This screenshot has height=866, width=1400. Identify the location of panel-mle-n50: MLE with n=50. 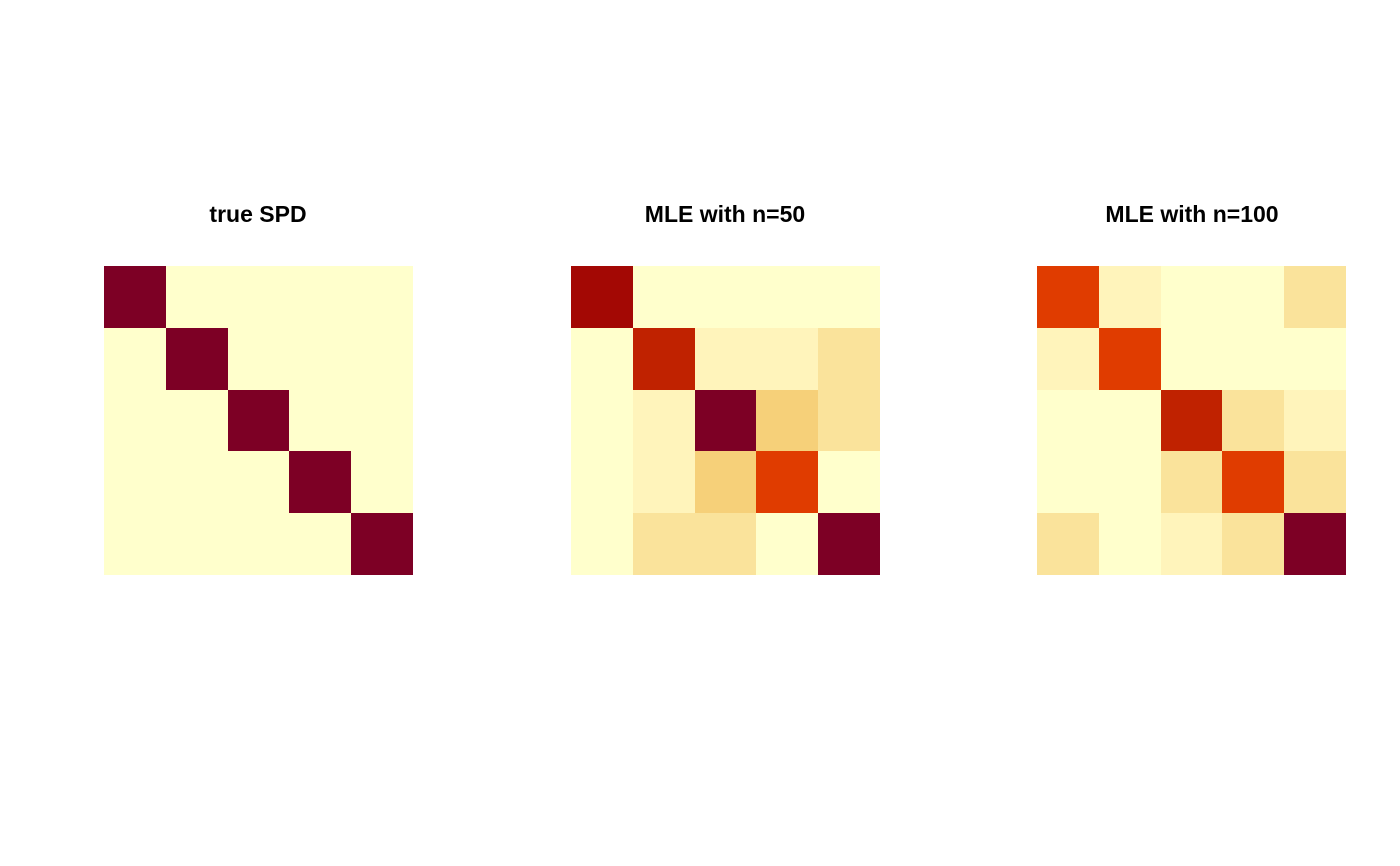
(725, 388).